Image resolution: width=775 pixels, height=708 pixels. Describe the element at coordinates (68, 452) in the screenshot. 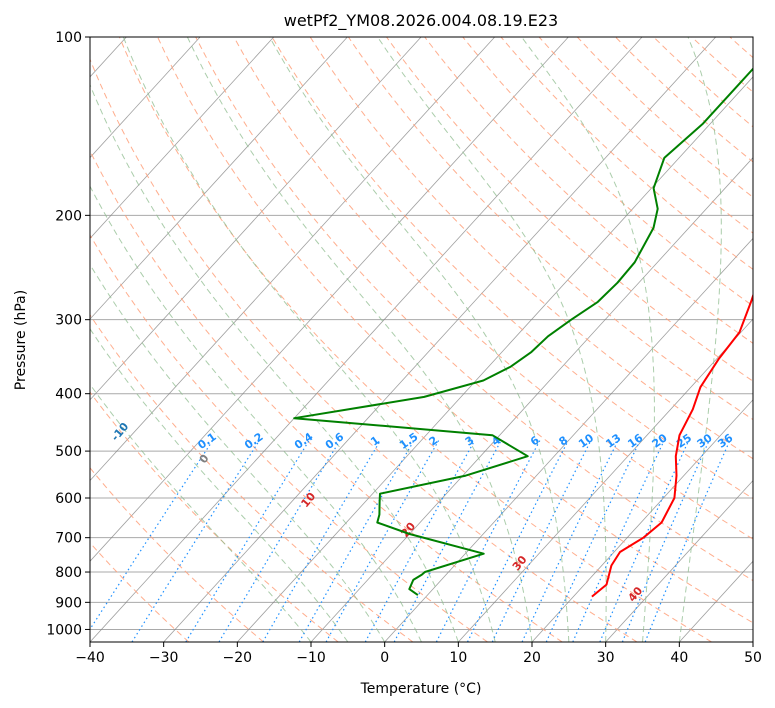

I see `y-tick-label: 500` at that location.